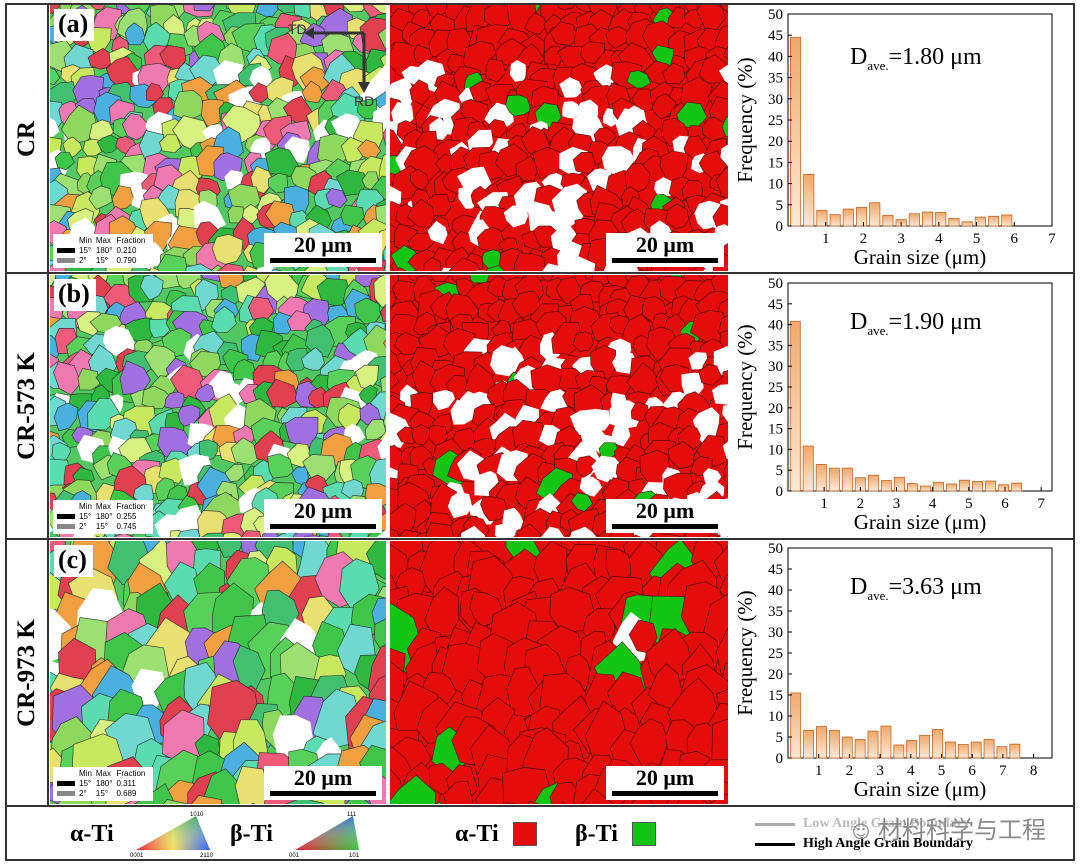 The width and height of the screenshot is (1080, 866). Describe the element at coordinates (26, 138) in the screenshot. I see `row-label-cr: CR` at that location.